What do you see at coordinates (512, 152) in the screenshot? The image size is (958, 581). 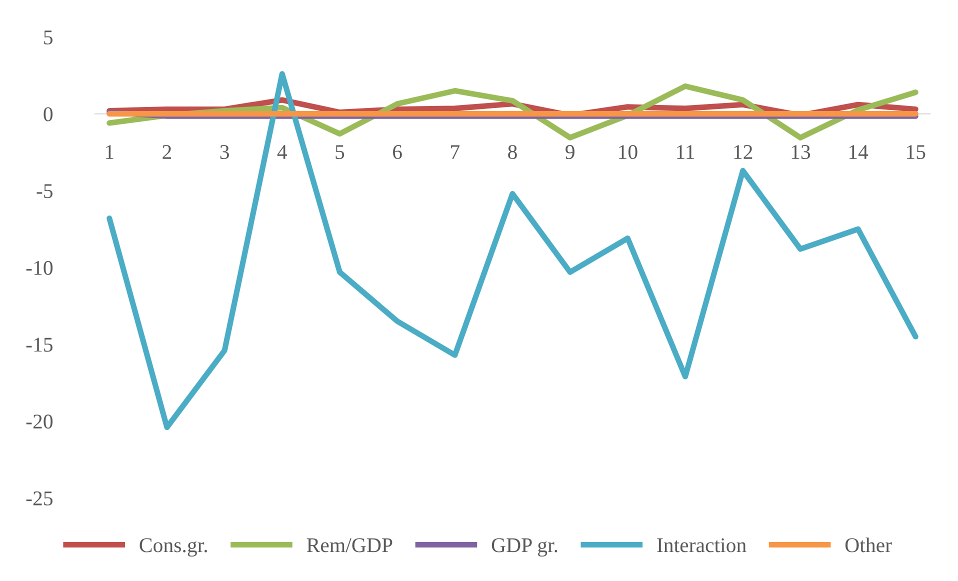 I see `x-tick-label: 8` at bounding box center [512, 152].